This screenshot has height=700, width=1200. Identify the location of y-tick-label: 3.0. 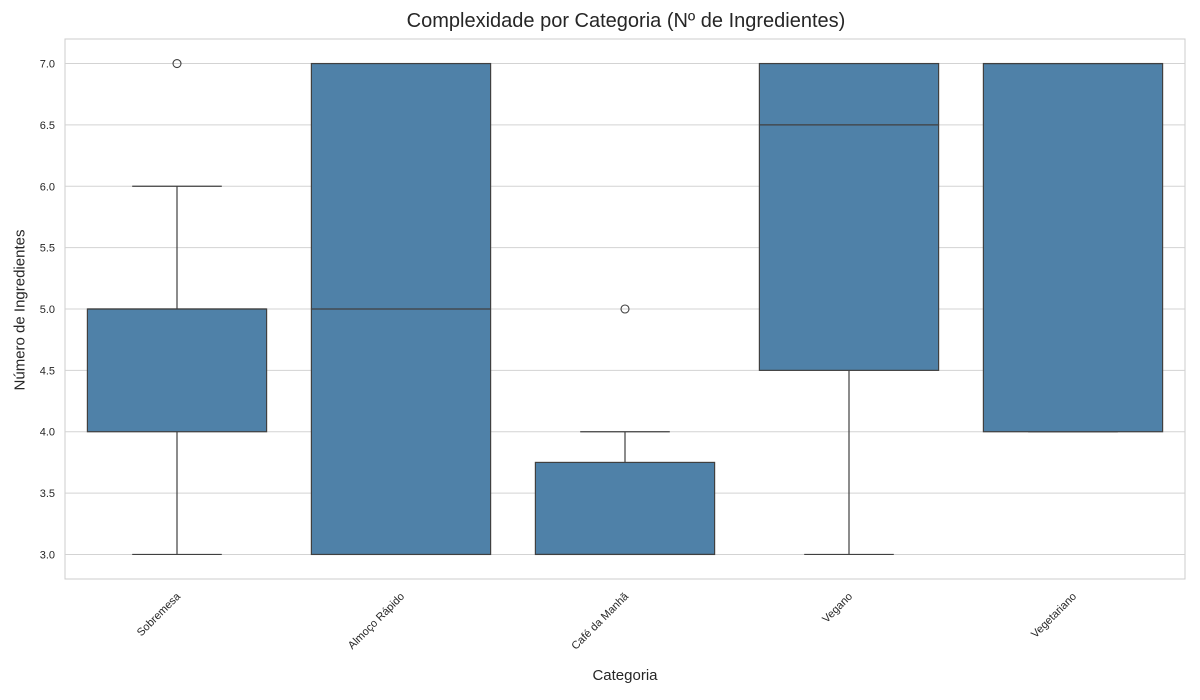
(47, 555).